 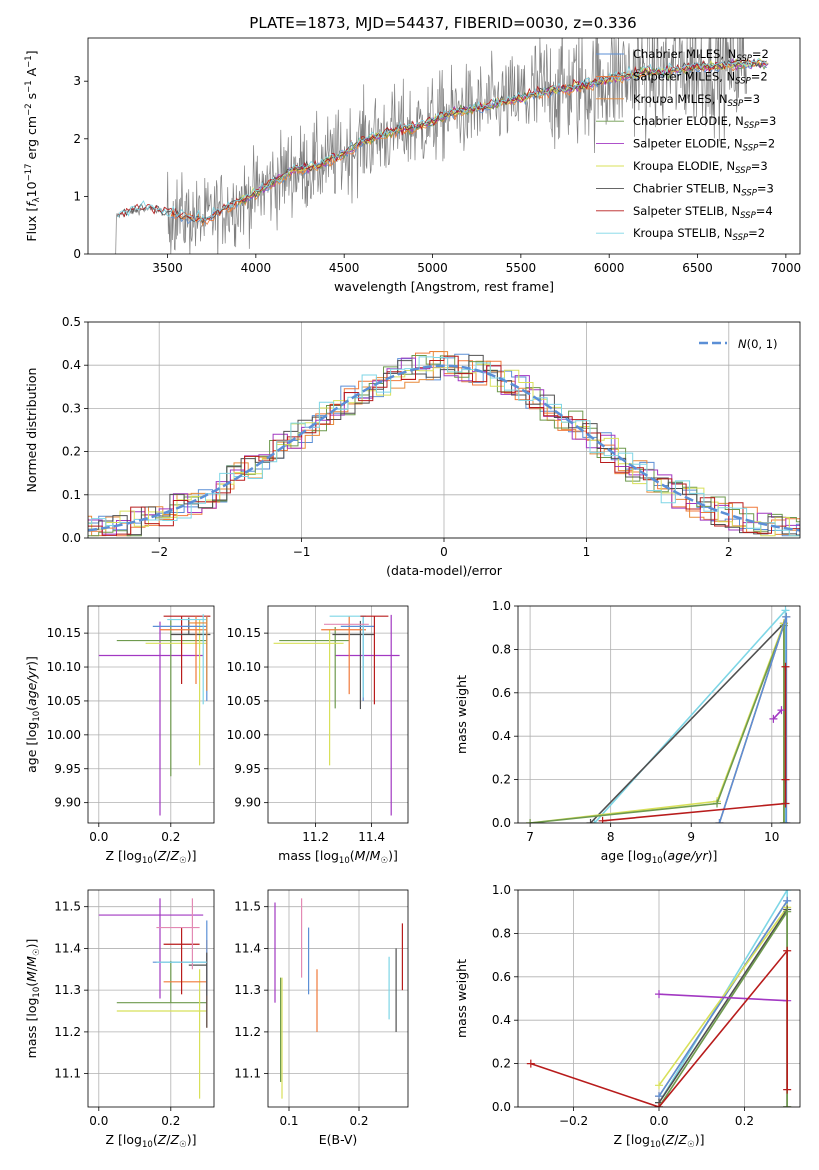 What do you see at coordinates (659, 857) in the screenshot?
I see `x-axis-label: age [log10(age/yr)]` at bounding box center [659, 857].